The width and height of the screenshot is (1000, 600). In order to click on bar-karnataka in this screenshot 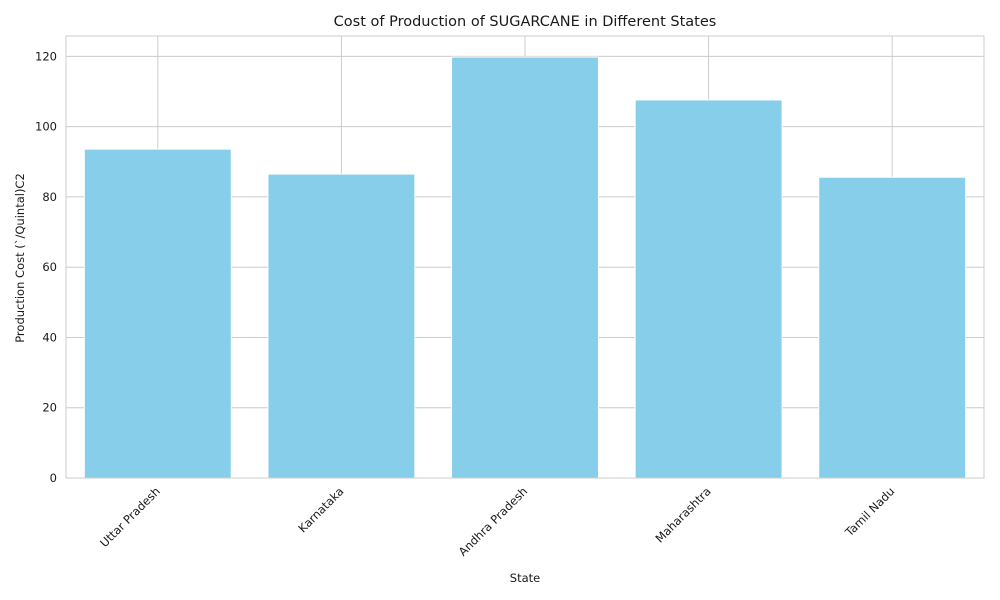, I will do `click(341, 326)`.